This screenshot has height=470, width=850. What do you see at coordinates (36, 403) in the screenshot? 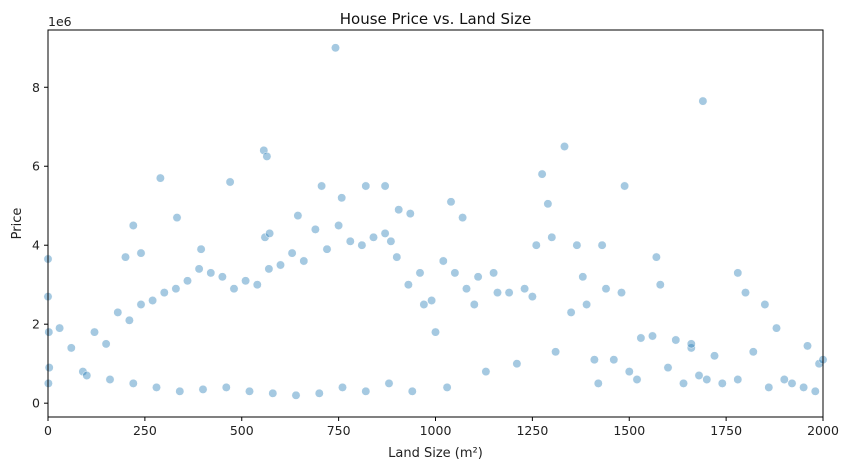
I see `y-tick-label: 0` at bounding box center [36, 403].